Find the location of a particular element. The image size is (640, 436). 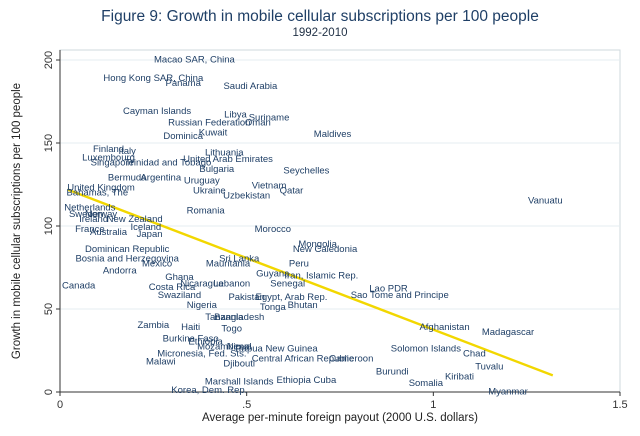

data-point-label: Dominican Republic is located at coordinates (127, 249).